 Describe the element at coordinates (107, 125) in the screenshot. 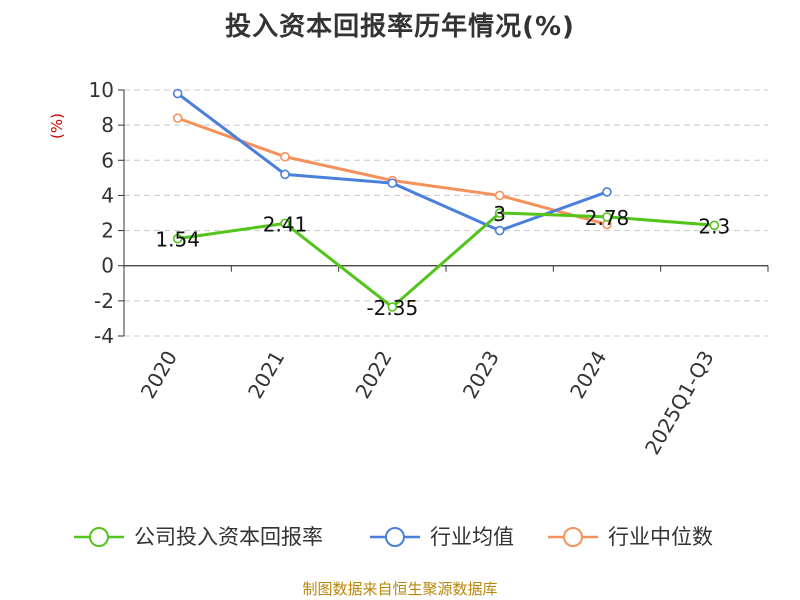

I see `y-tick-label: 8` at that location.